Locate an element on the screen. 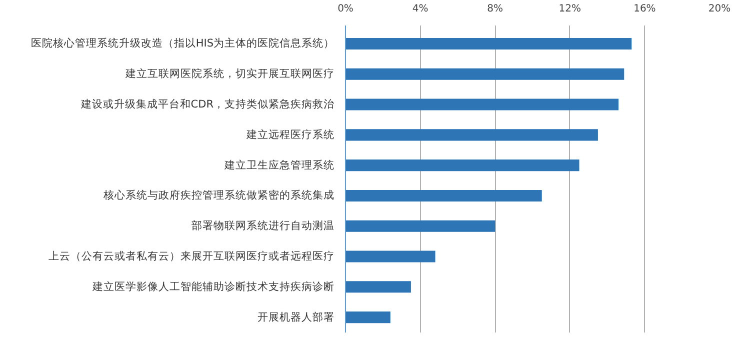  y-tick-label: 核心系统与政府疾控管理系统做紧密的系统集成 is located at coordinates (218, 195).